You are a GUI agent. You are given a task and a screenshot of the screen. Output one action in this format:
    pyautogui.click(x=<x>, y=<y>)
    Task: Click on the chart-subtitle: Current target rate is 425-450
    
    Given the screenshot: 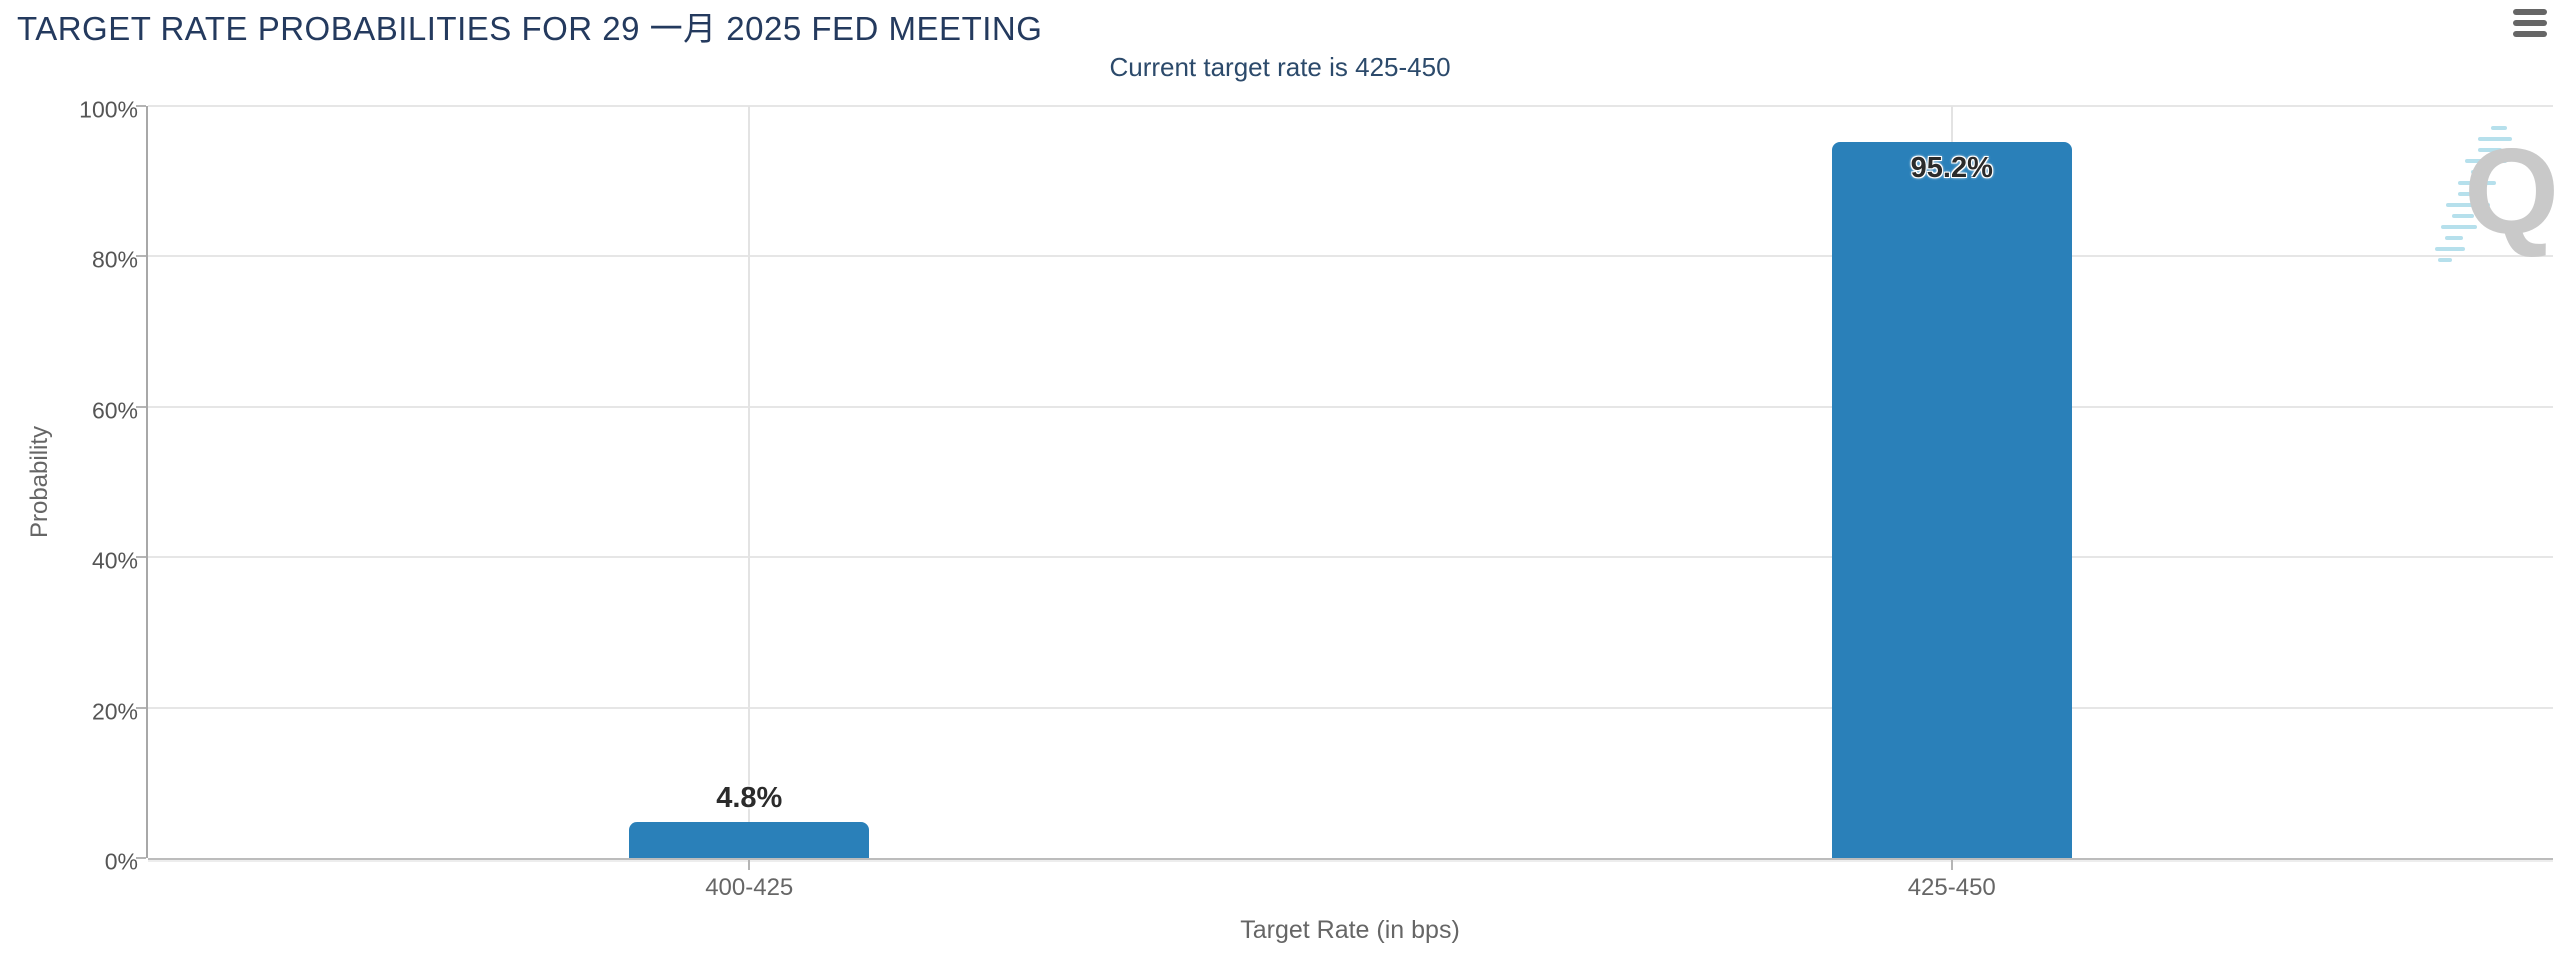 What is the action you would take?
    pyautogui.click(x=1280, y=67)
    